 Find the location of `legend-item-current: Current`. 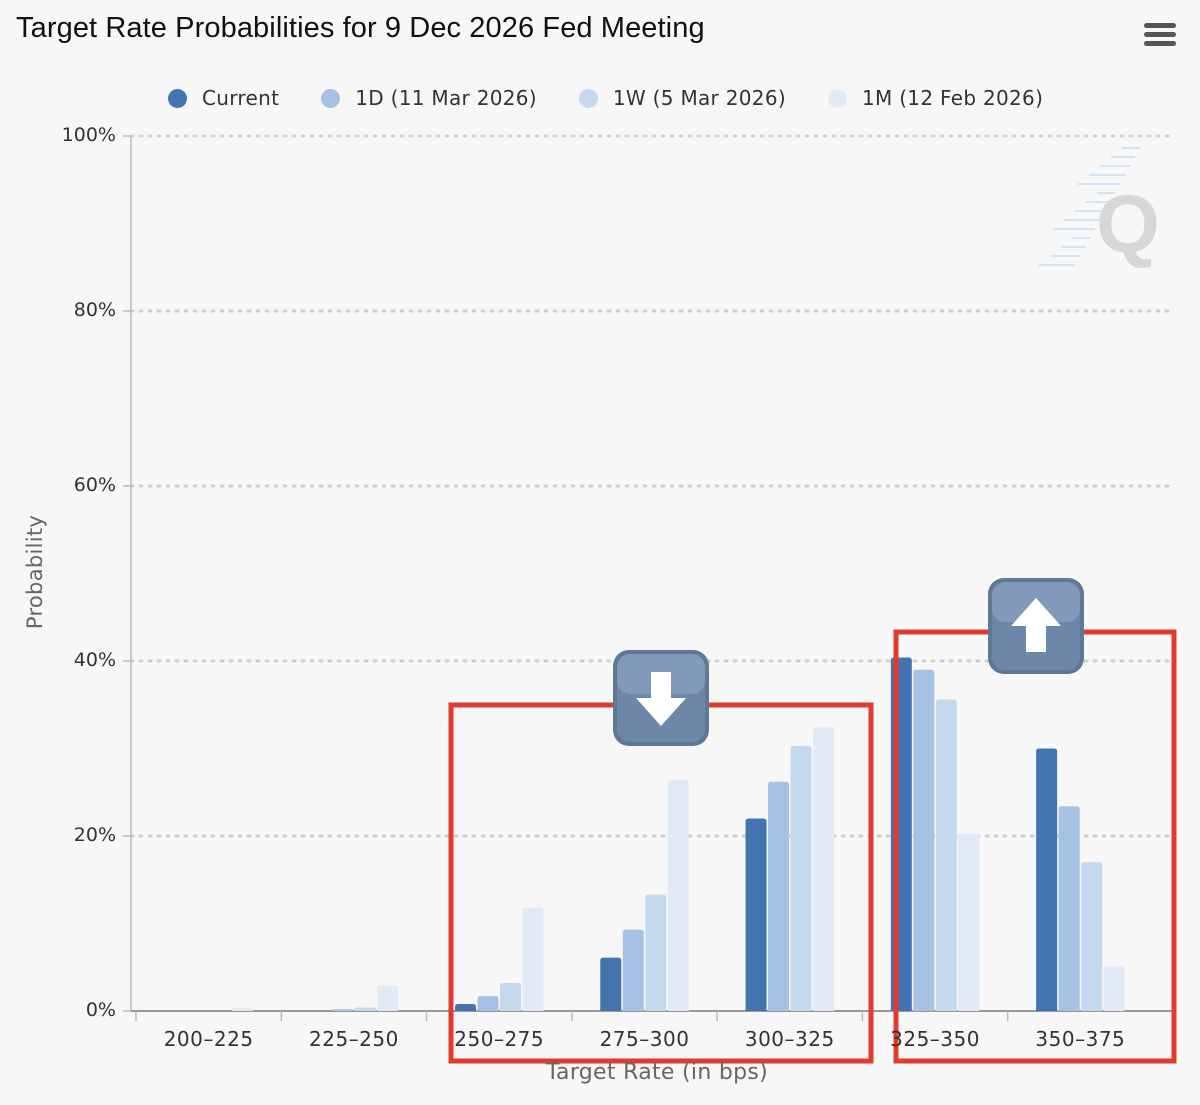

legend-item-current: Current is located at coordinates (223, 98).